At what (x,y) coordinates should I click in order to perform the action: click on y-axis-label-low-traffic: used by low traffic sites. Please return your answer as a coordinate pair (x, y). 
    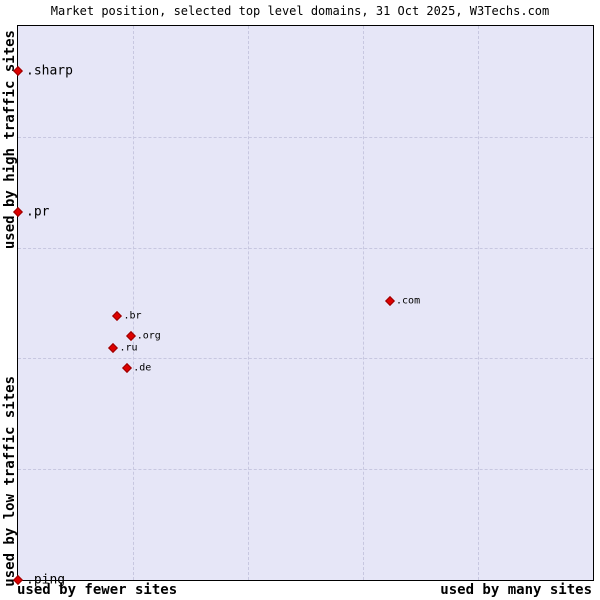
    Looking at the image, I should click on (10, 481).